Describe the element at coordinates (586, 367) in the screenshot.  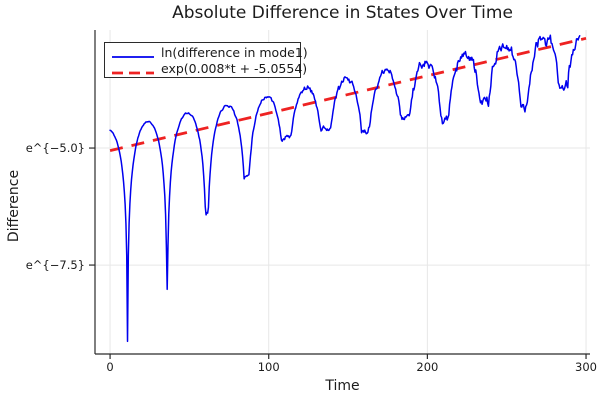
I see `x-tick-label: 300` at that location.